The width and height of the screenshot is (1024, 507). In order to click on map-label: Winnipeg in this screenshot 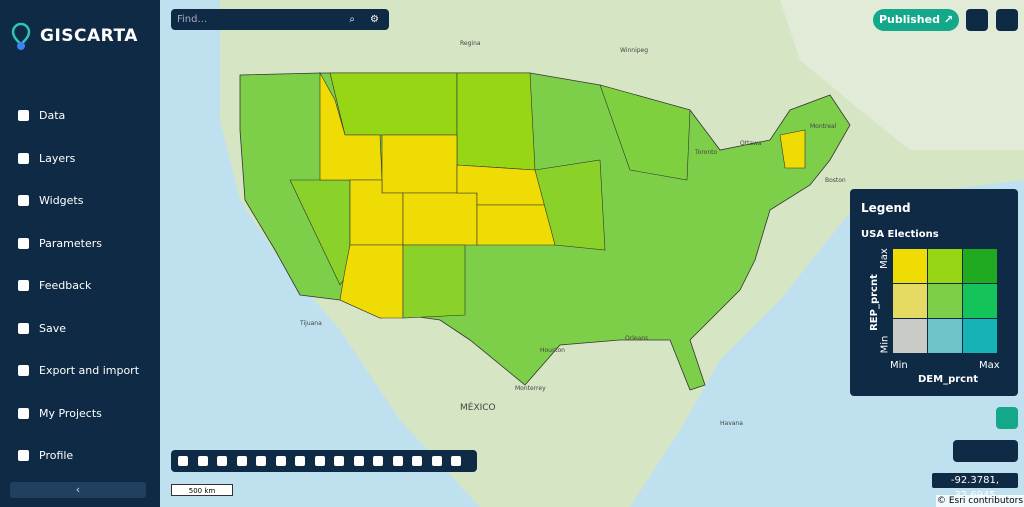, I will do `click(634, 50)`.